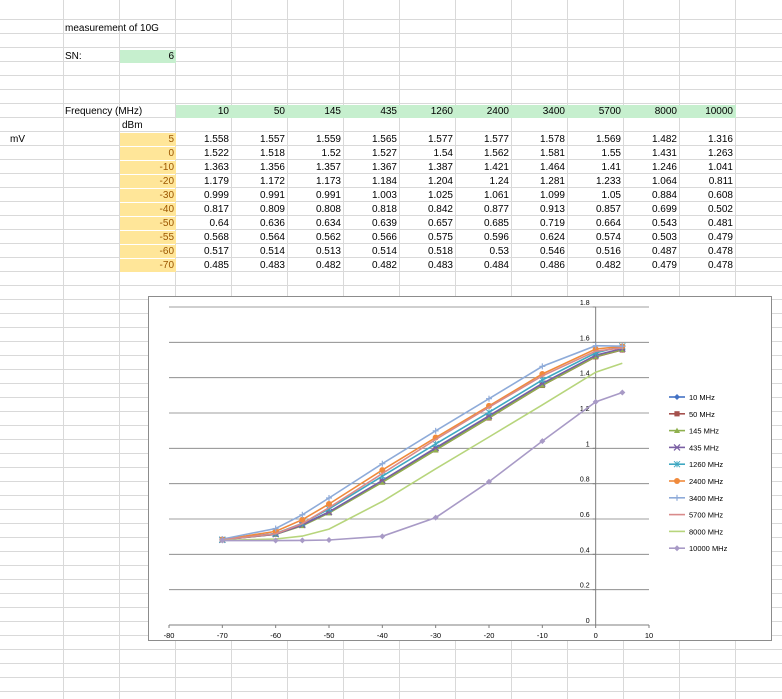  I want to click on table-value-cell: 0.518, so click(440, 251).